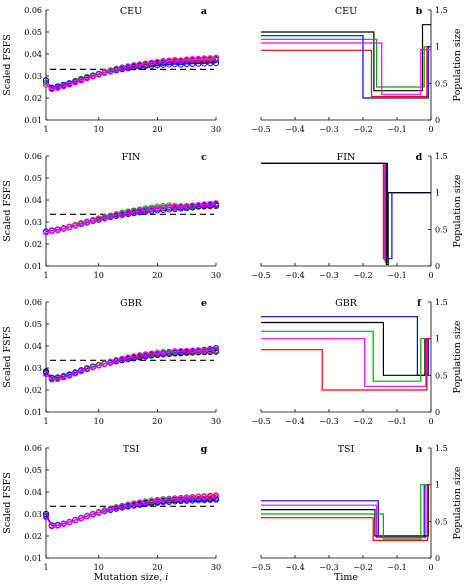  I want to click on y-tick-label: 0.01, so click(33, 558).